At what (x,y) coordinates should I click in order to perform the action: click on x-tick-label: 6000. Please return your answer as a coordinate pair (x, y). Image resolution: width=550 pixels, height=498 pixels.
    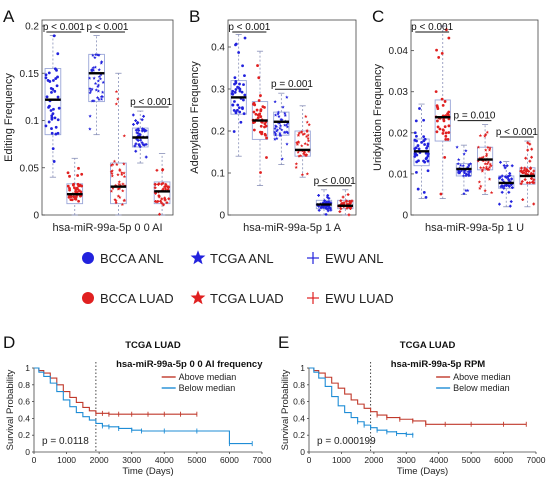
    Looking at the image, I should click on (503, 460).